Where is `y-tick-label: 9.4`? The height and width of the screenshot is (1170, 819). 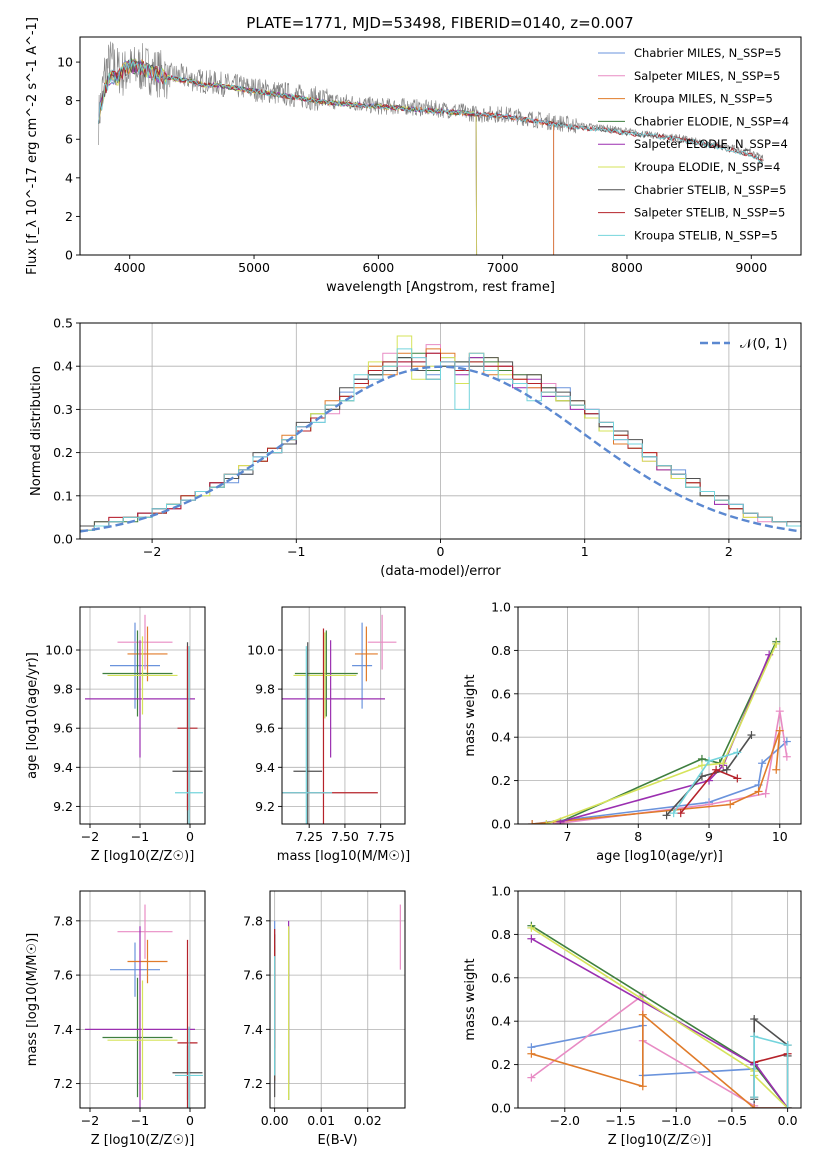 y-tick-label: 9.4 is located at coordinates (265, 767).